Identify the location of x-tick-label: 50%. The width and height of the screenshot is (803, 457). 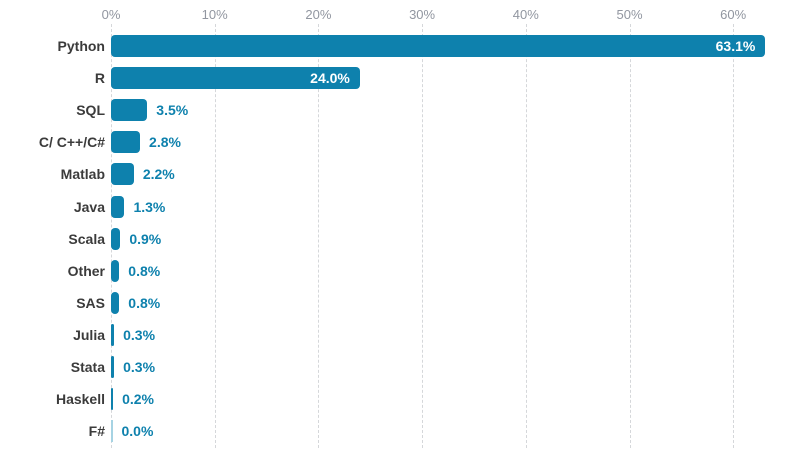
(629, 14).